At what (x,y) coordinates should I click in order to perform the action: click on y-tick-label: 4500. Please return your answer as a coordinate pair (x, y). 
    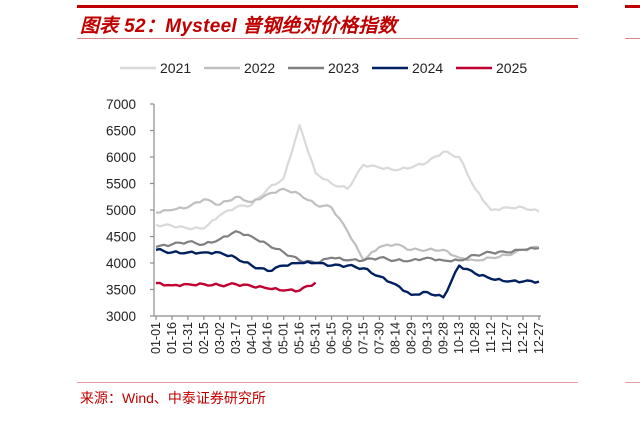
    Looking at the image, I should click on (121, 237).